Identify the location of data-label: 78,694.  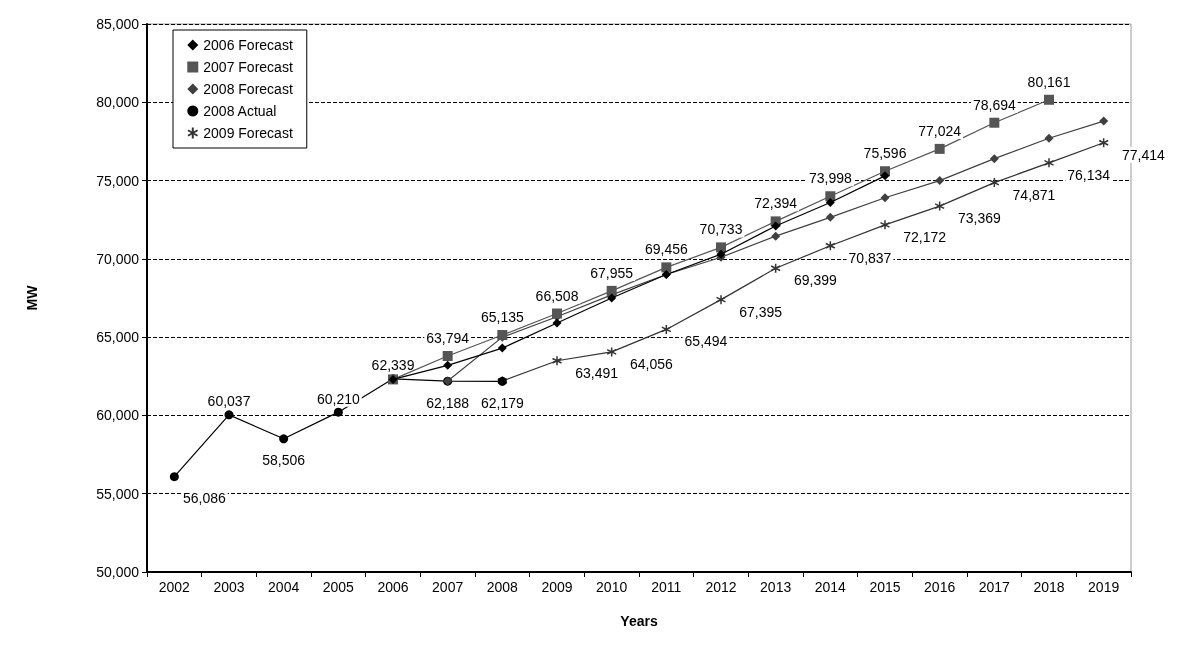
(994, 104).